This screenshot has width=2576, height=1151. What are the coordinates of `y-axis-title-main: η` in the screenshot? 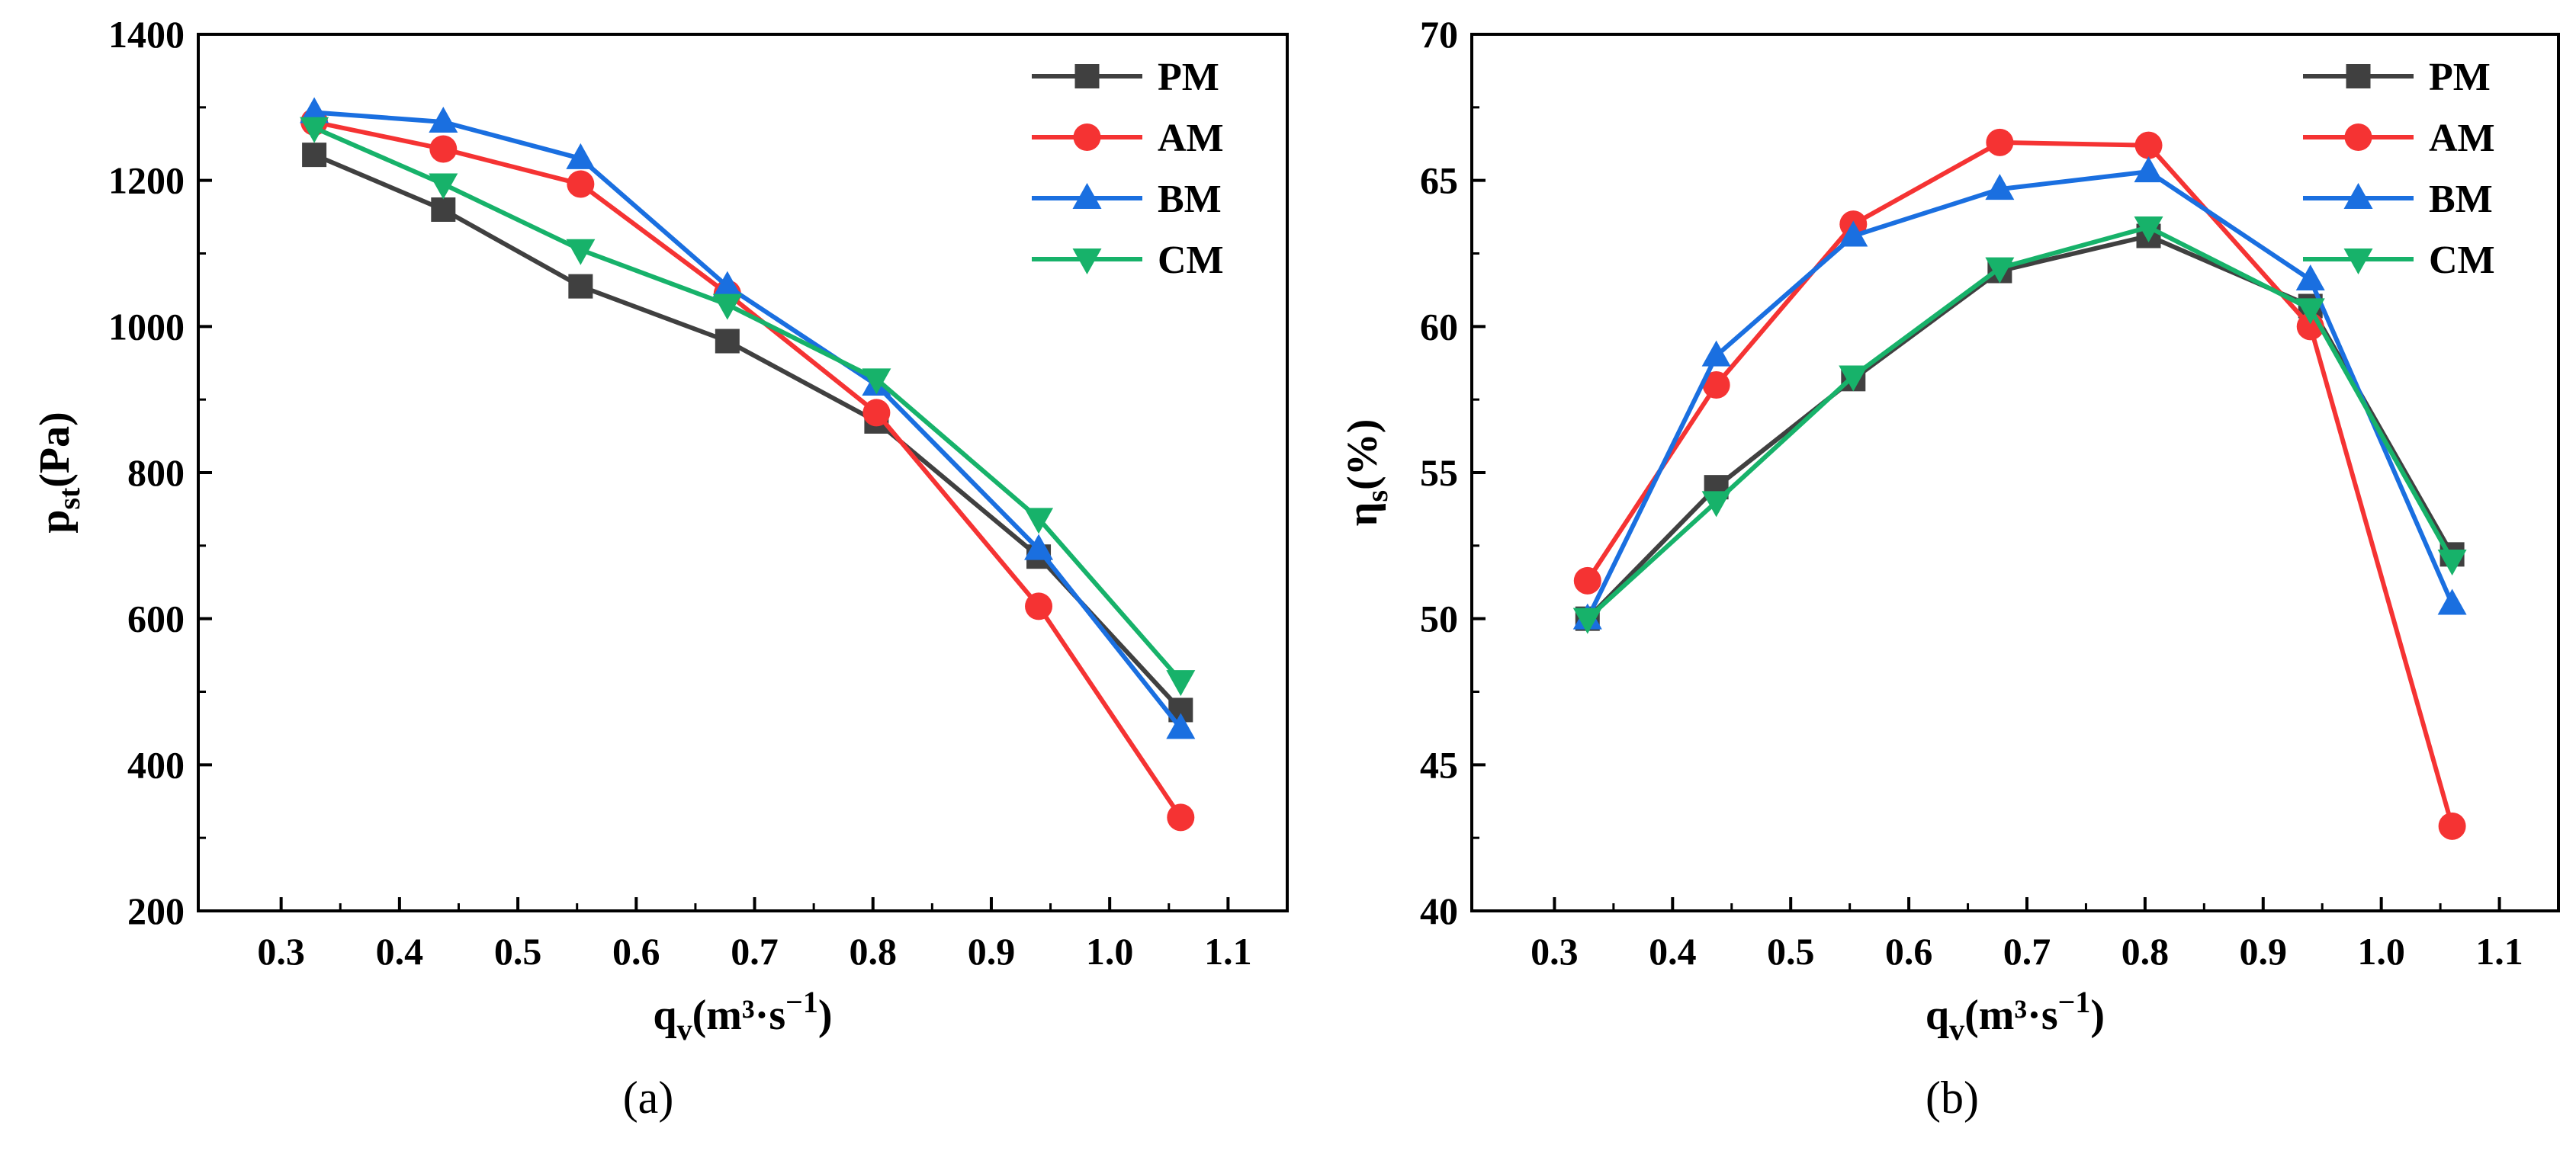 It's located at (1362, 515).